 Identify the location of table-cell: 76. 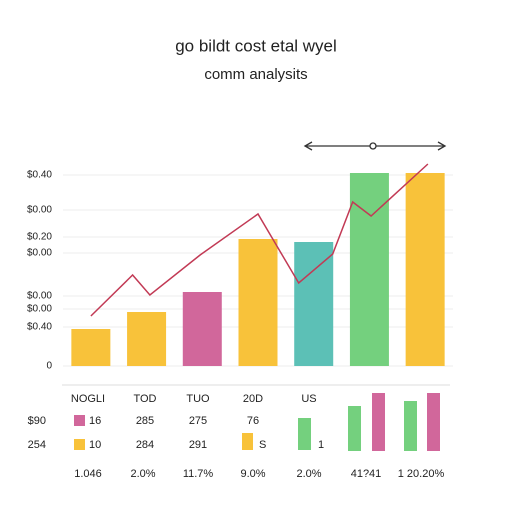
(253, 421).